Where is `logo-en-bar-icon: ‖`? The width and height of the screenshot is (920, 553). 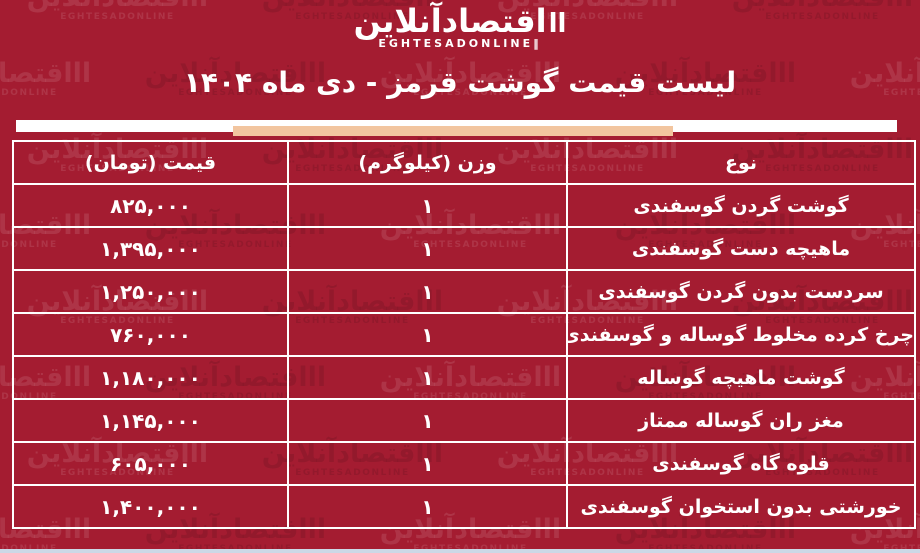
logo-en-bar-icon: ‖ is located at coordinates (537, 43).